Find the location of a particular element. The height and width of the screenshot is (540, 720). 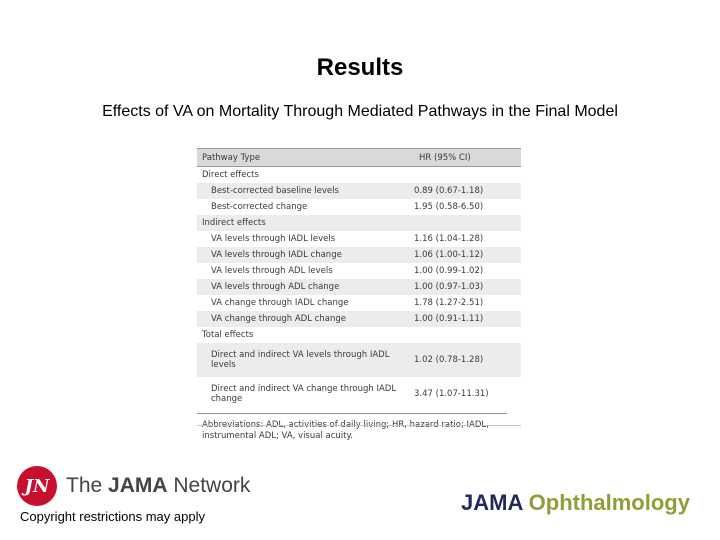

network-prefix: The is located at coordinates (87, 485).